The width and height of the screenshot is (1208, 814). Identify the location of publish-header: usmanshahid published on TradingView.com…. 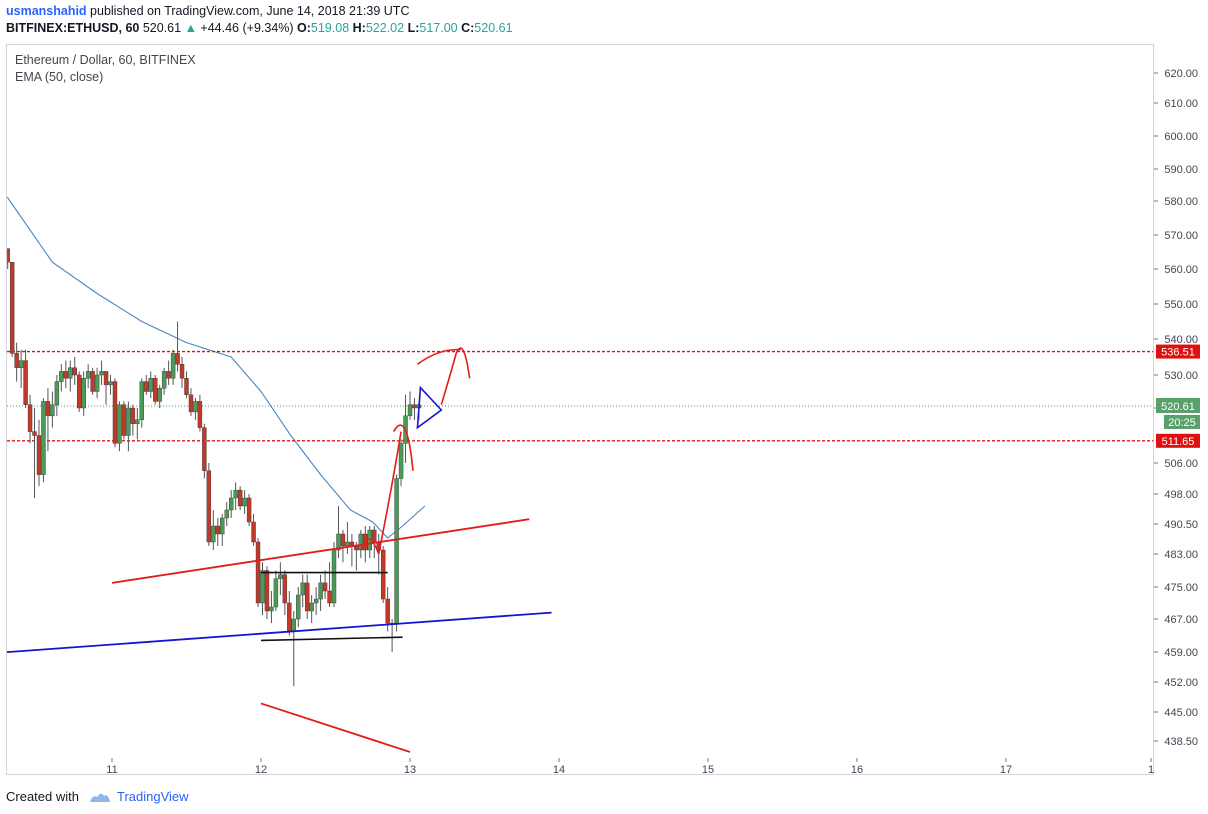
(604, 20).